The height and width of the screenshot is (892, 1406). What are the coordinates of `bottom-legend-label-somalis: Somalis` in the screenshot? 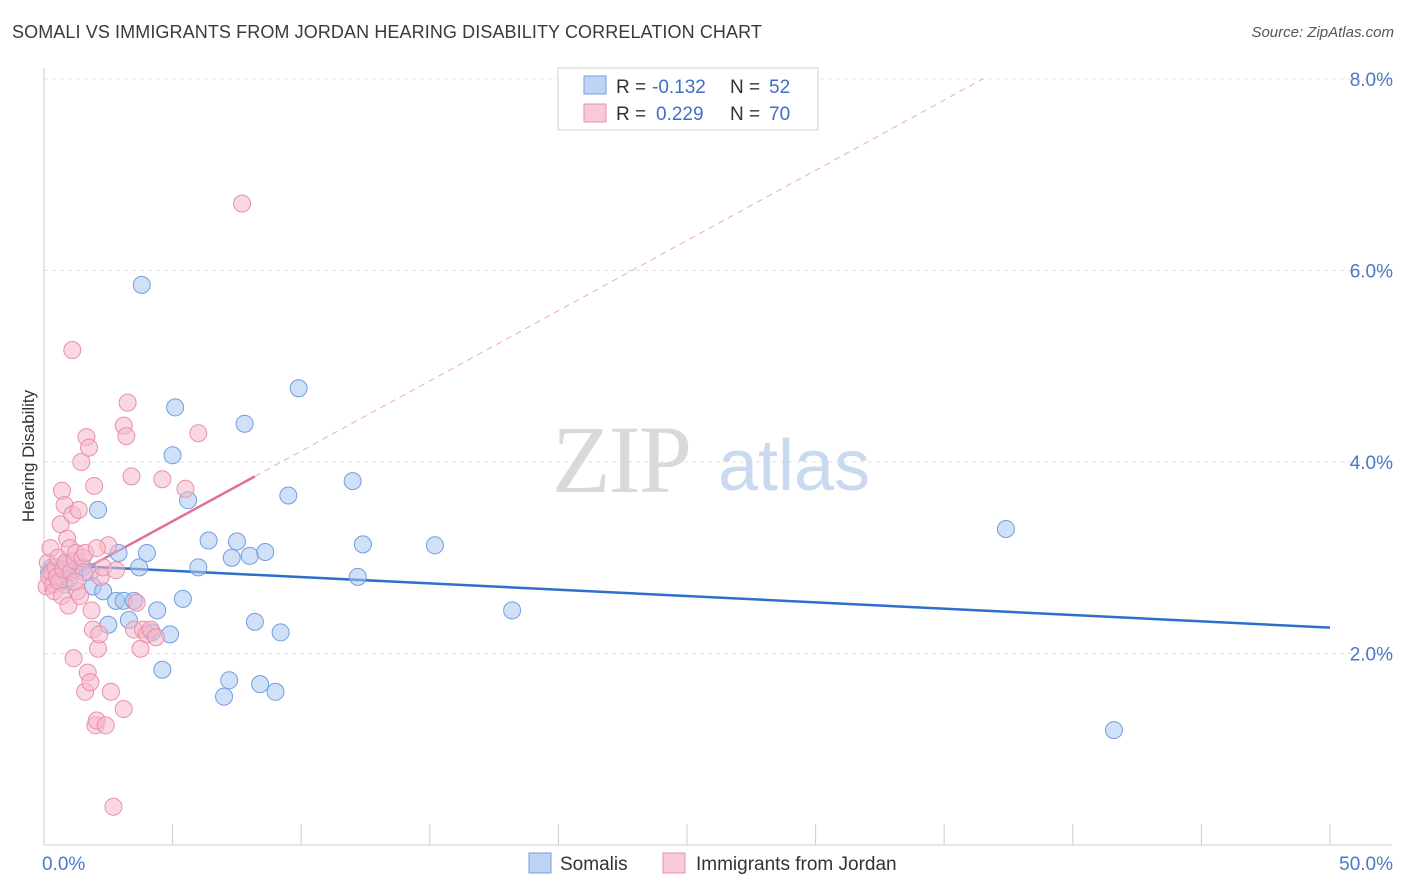 It's located at (594, 864).